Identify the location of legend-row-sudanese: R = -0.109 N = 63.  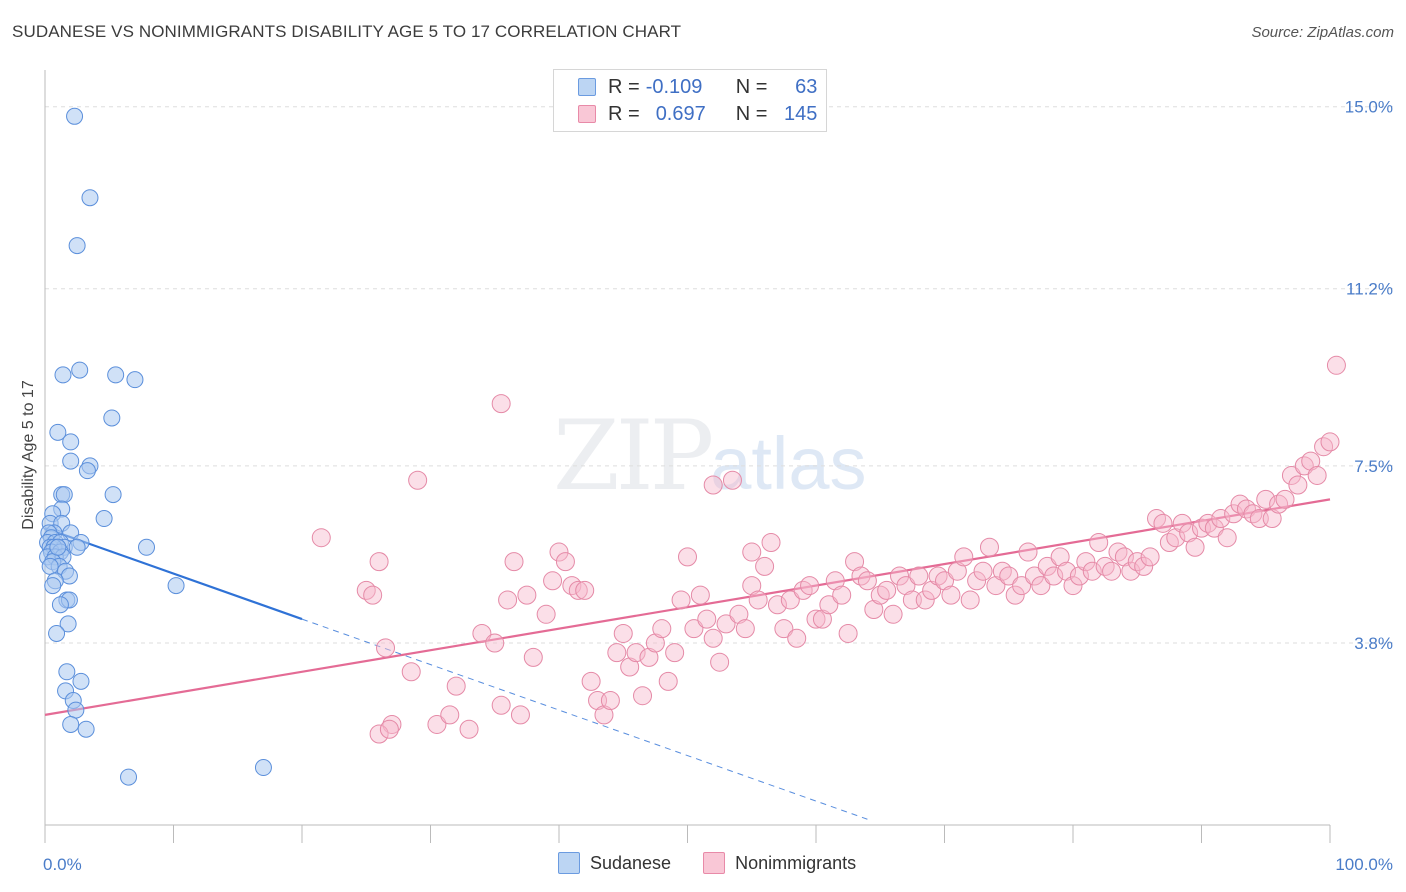
(697, 87).